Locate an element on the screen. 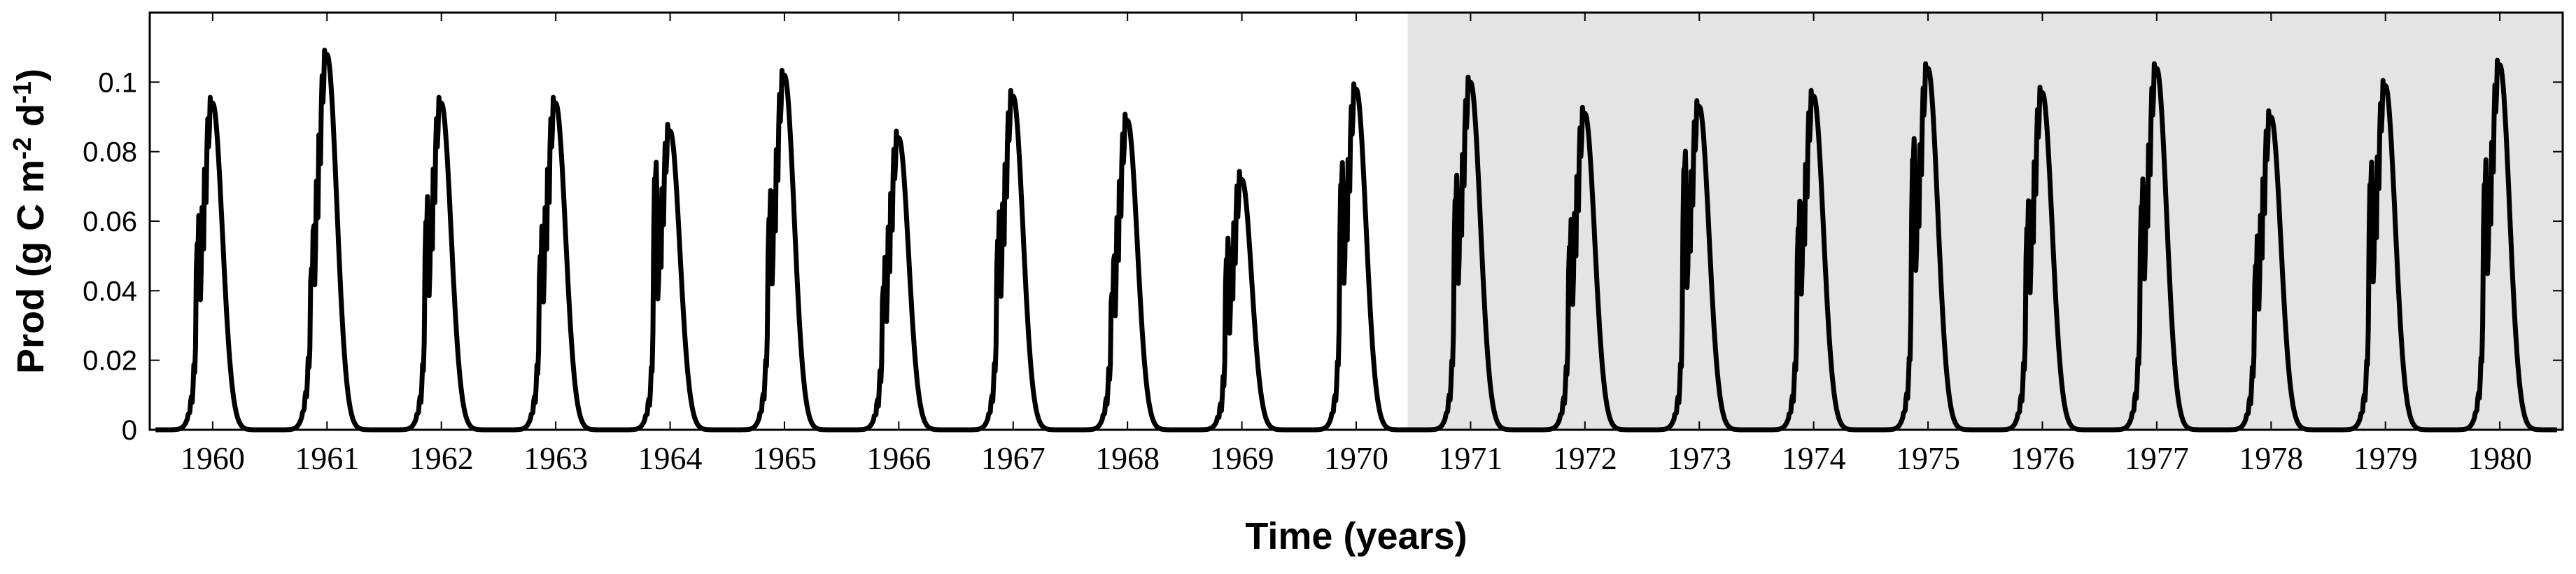 Image resolution: width=2576 pixels, height=574 pixels. y-label-end: ) is located at coordinates (31, 75).